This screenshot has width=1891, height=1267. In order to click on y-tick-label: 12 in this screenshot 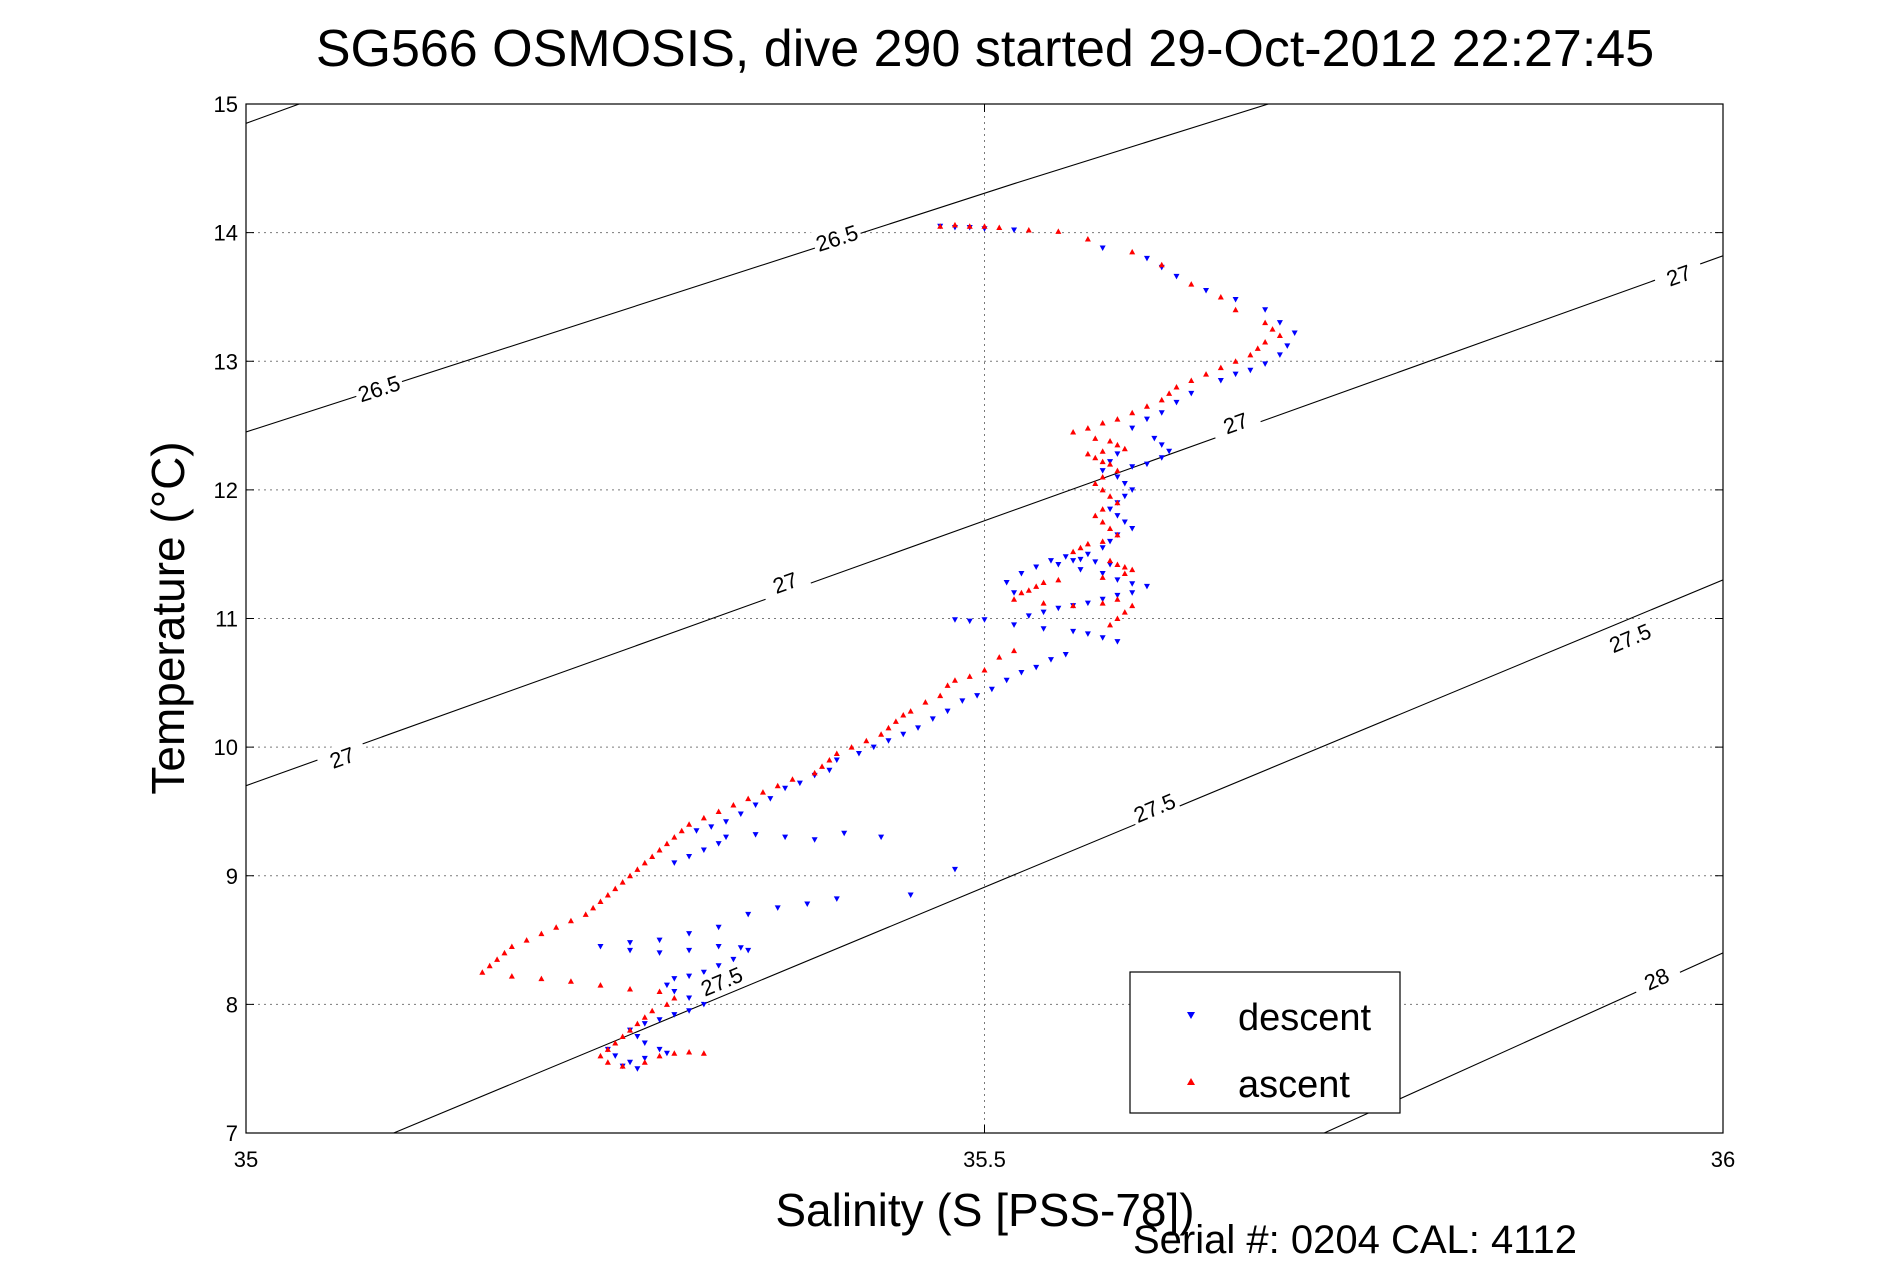, I will do `click(226, 490)`.